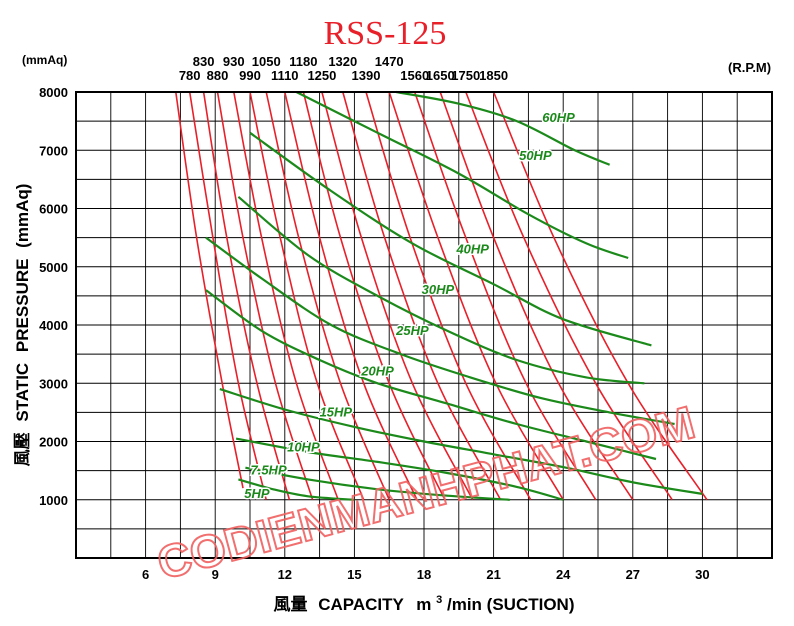 The height and width of the screenshot is (626, 794). I want to click on x-axis-label: 風量 CAPACITY m 3 /min (SUCTION), so click(423, 601).